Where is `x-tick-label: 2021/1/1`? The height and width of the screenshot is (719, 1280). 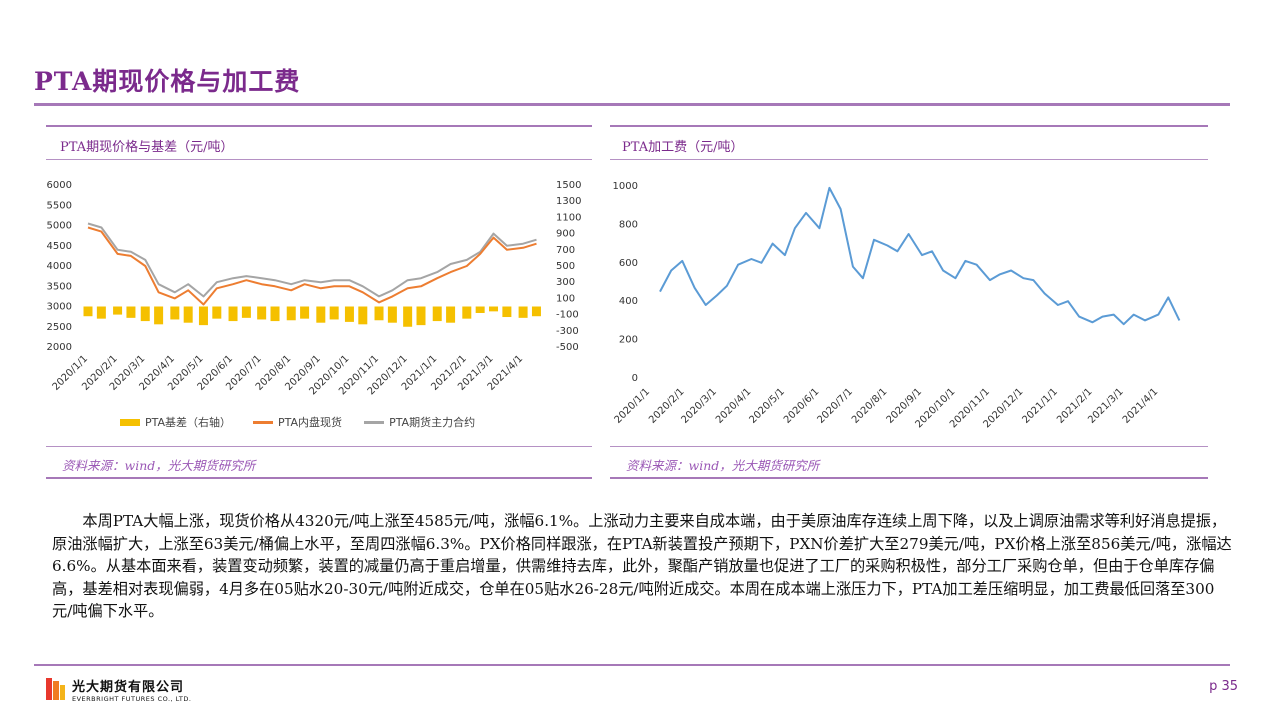
x-tick-label: 2021/1/1 is located at coordinates (1041, 406).